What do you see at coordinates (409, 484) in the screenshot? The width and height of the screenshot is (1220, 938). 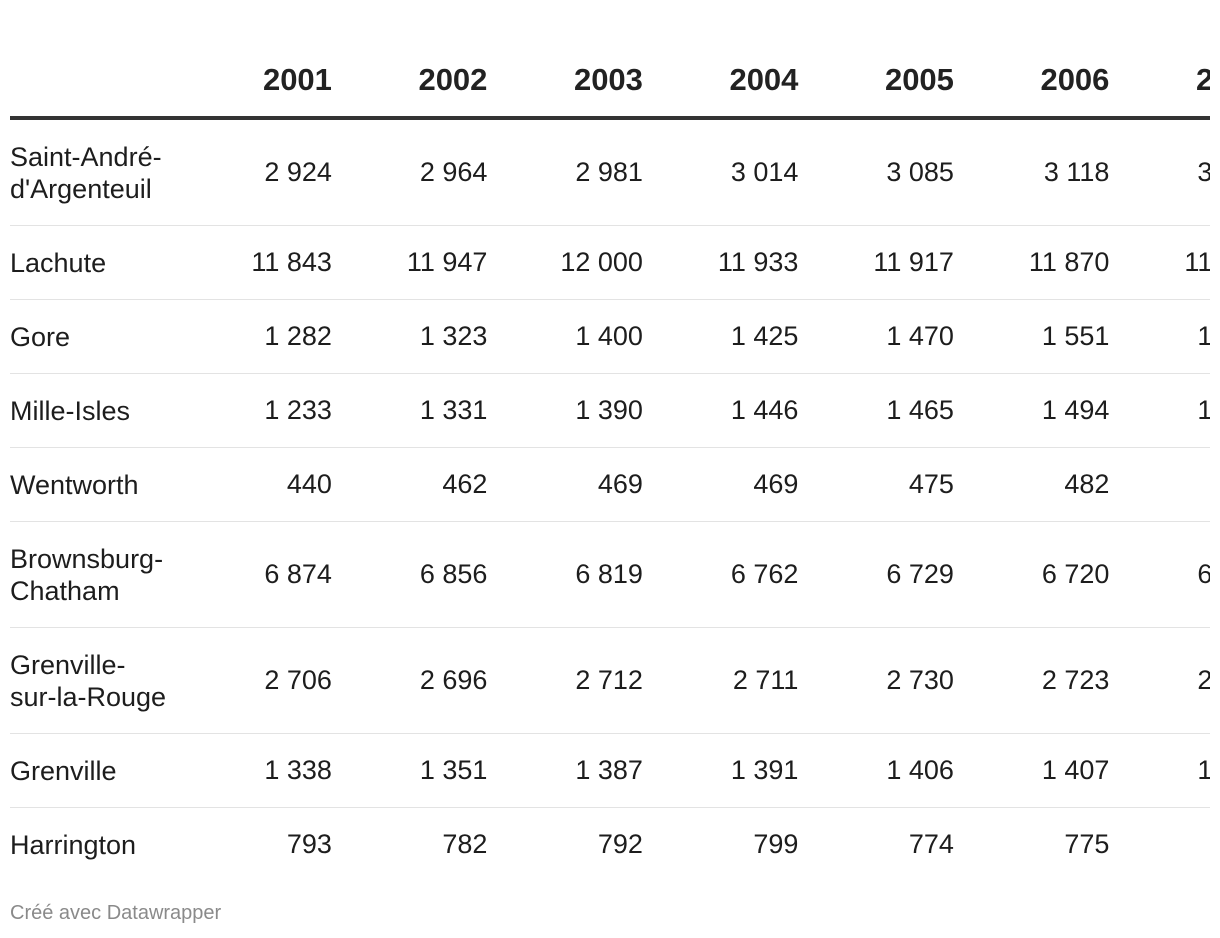 I see `cell-value-2002: 462` at bounding box center [409, 484].